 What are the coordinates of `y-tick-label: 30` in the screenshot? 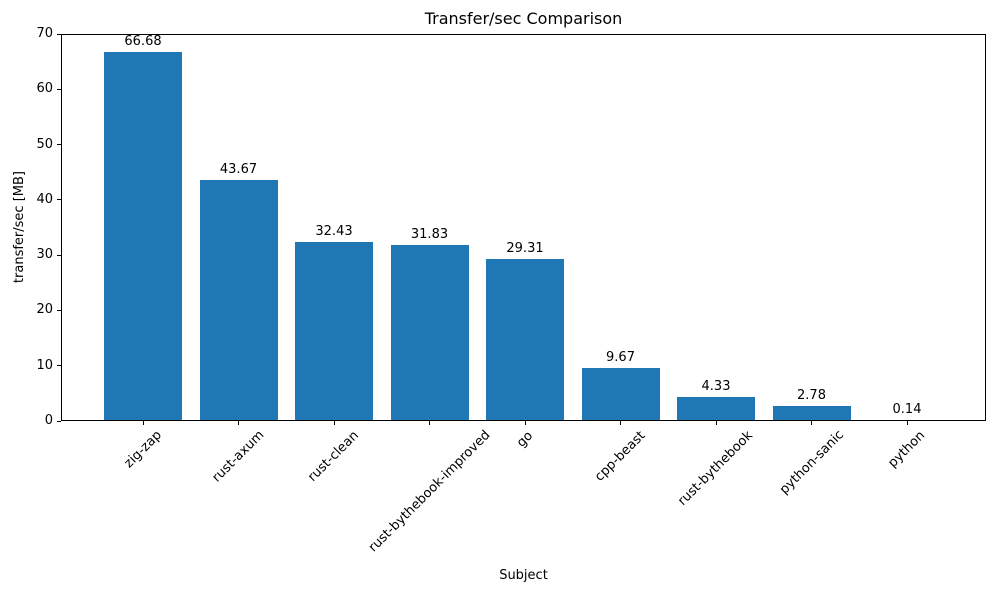 It's located at (44, 255).